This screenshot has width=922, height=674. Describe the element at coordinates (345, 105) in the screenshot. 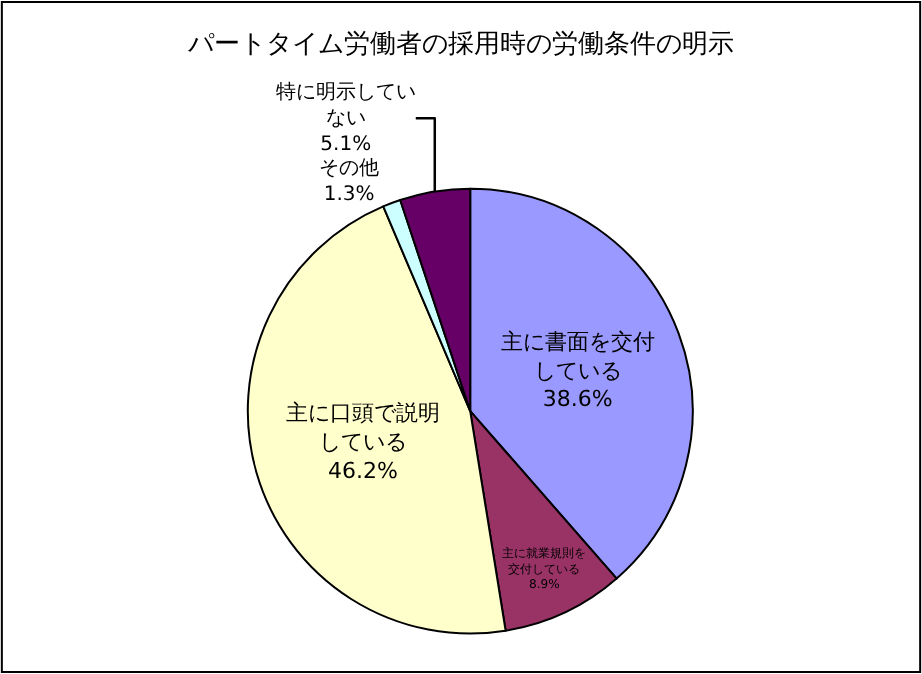

I see `slice-label: 特に明示していない` at that location.